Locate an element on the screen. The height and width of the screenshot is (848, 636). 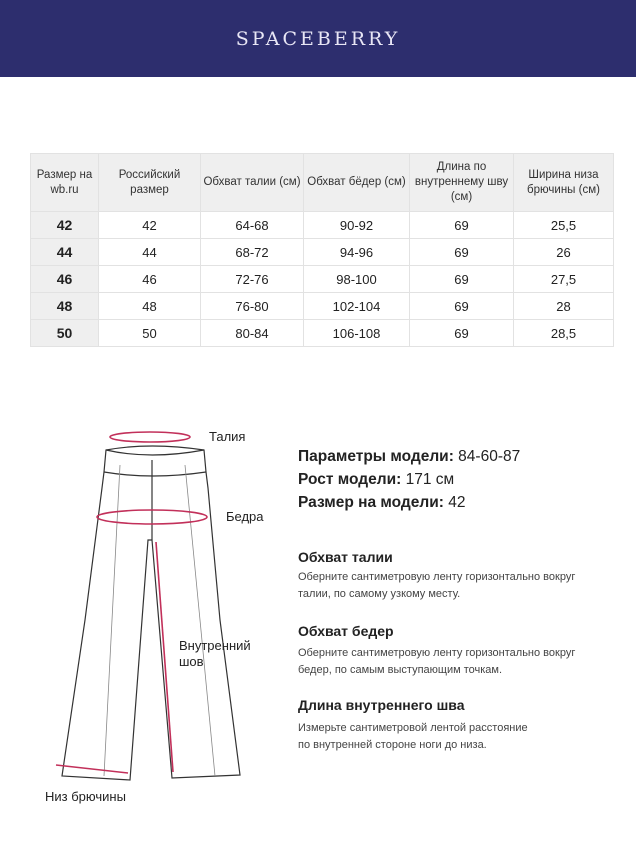
model-size: Размер на модели: 42 is located at coordinates (382, 503).